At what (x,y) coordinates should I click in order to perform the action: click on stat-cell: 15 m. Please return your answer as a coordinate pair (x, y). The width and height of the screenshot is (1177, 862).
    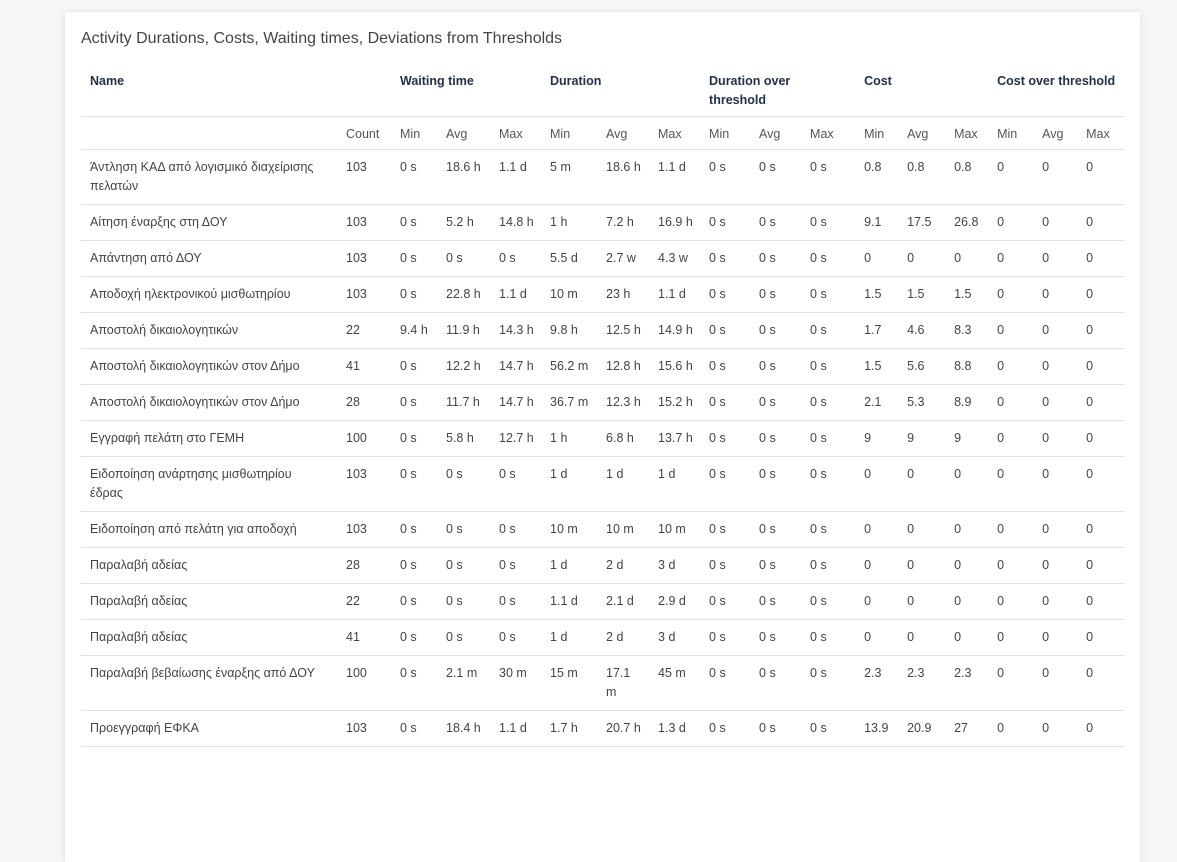
    Looking at the image, I should click on (569, 683).